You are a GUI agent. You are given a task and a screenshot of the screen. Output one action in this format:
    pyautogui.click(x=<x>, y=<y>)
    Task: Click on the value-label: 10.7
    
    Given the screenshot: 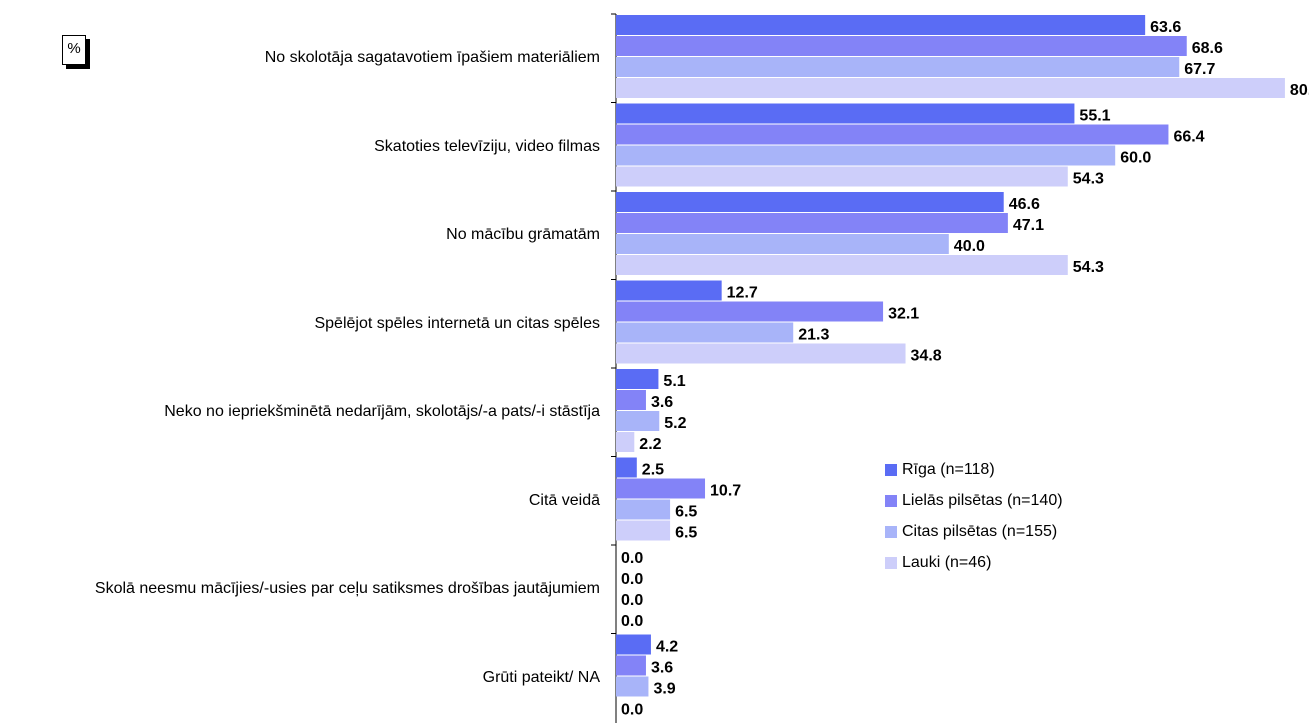 What is the action you would take?
    pyautogui.click(x=725, y=491)
    